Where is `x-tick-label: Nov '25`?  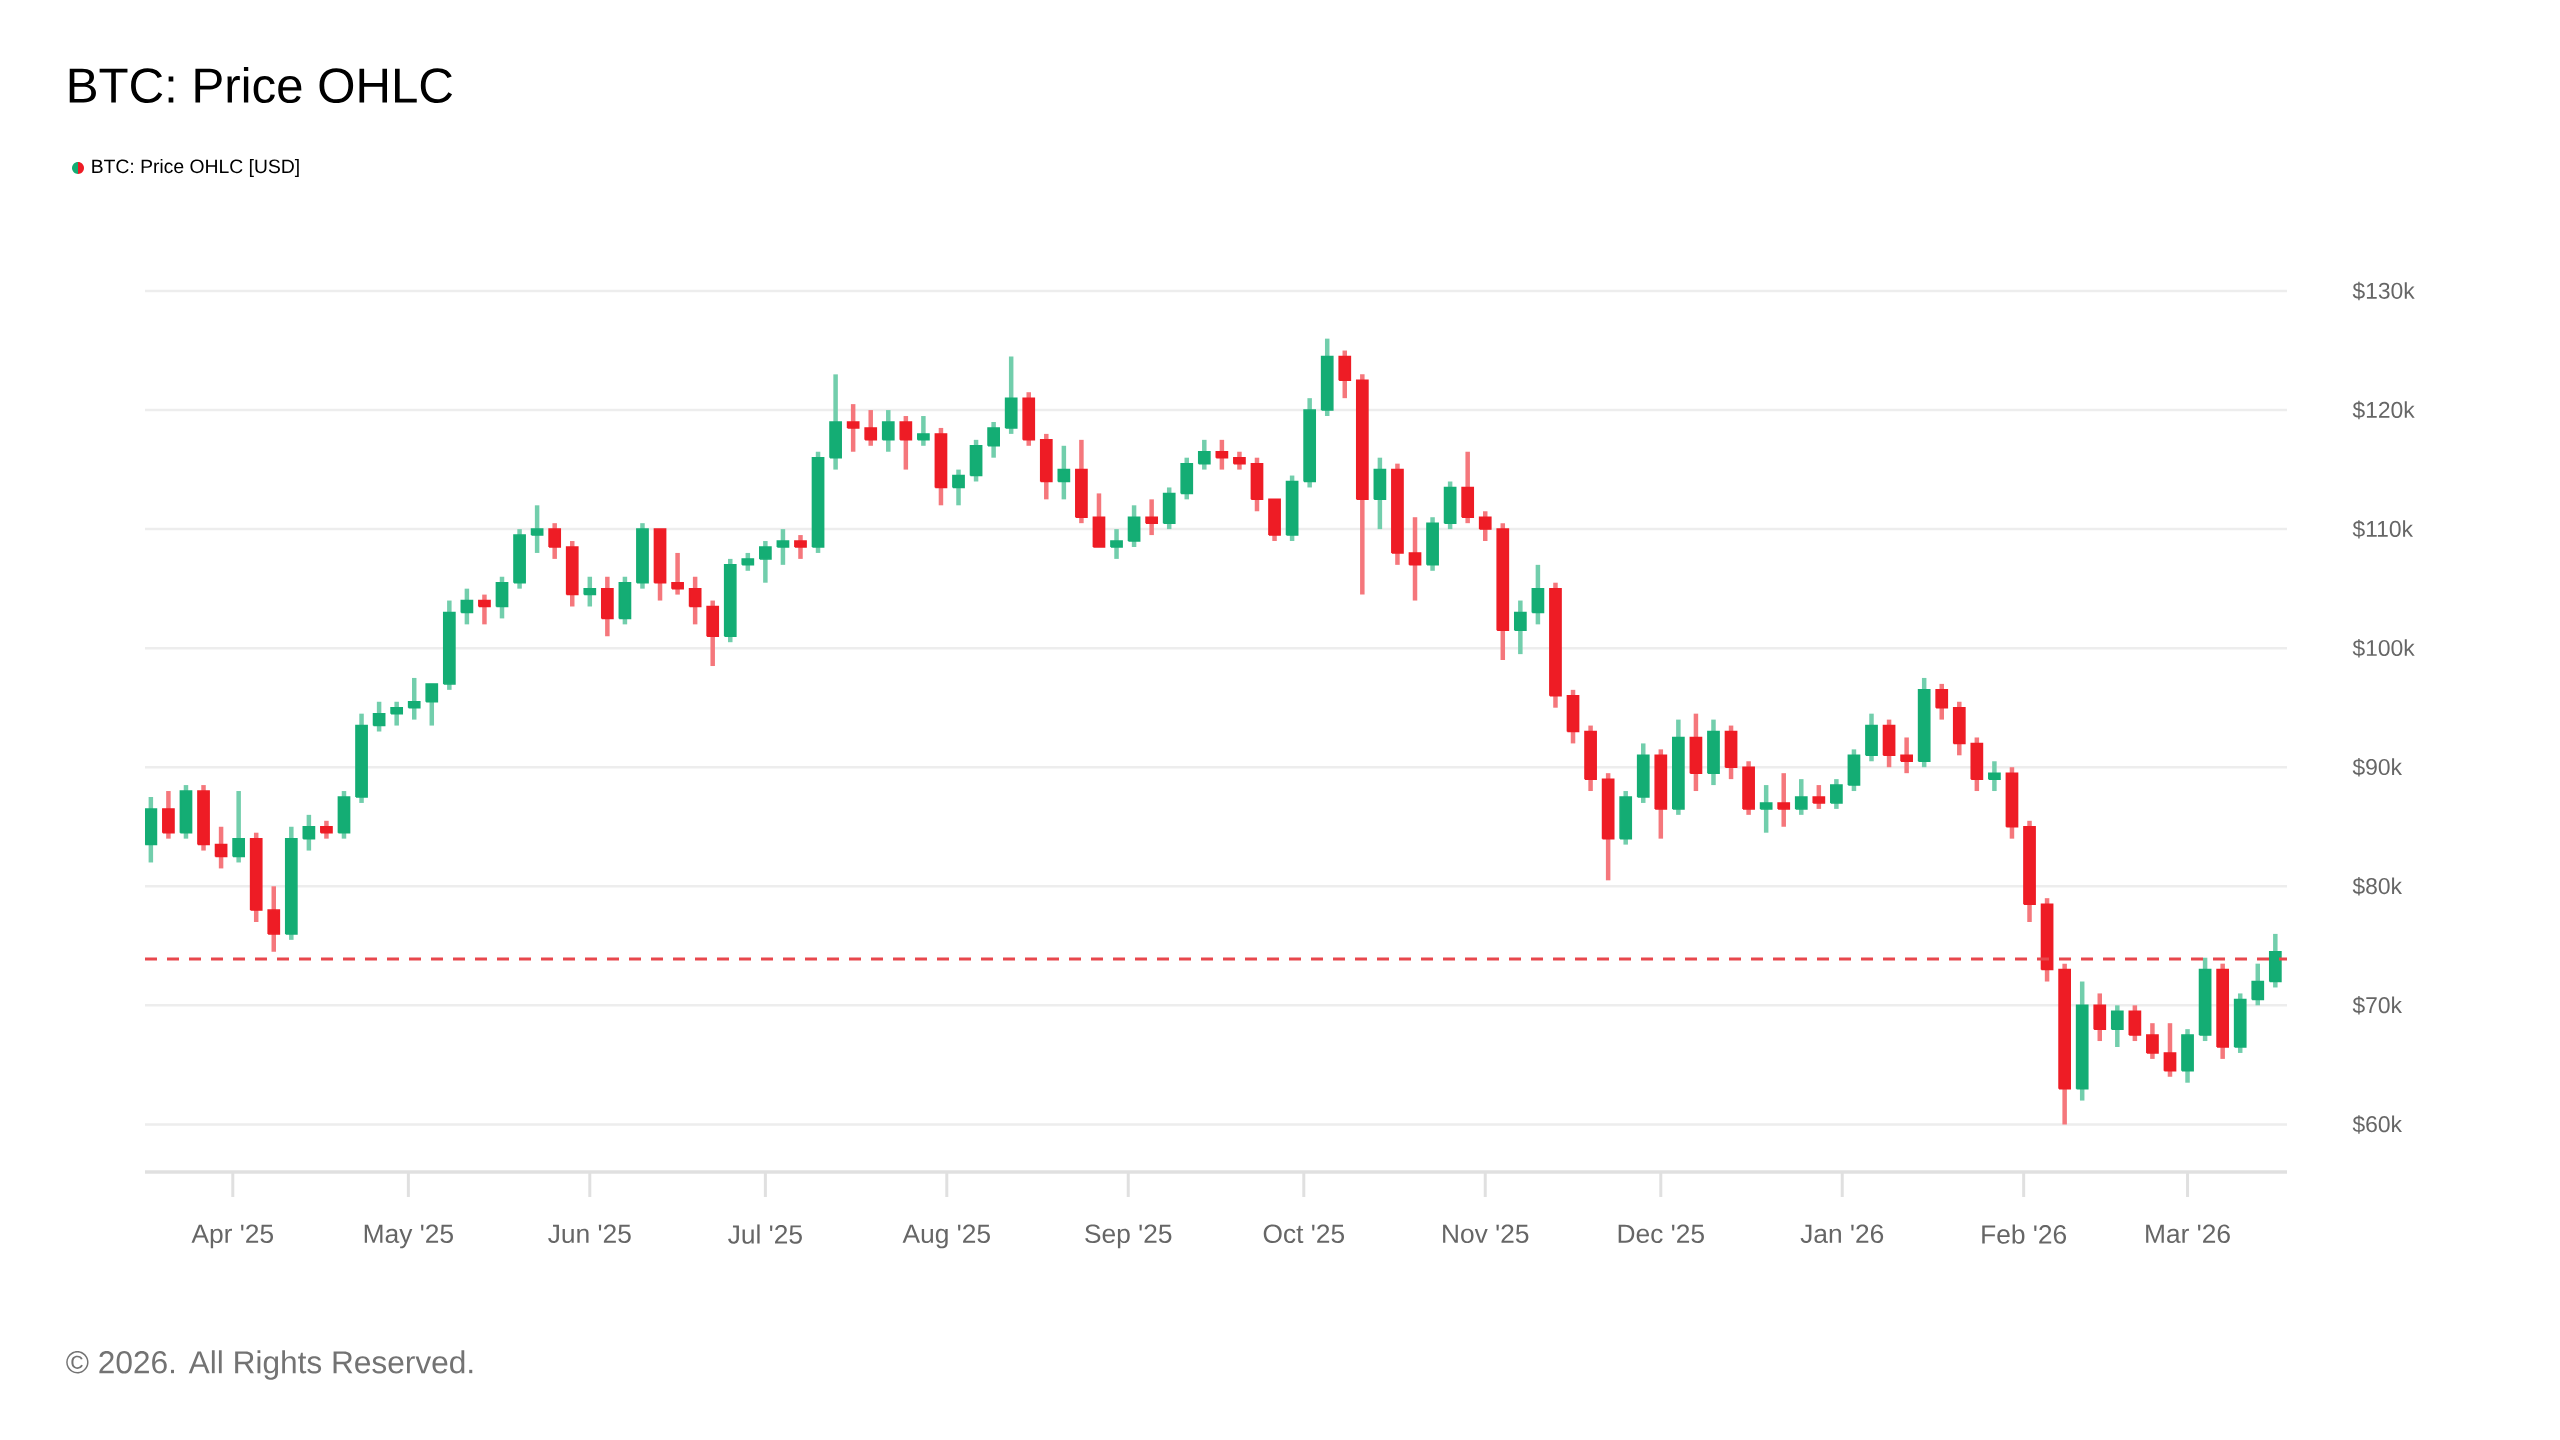 x-tick-label: Nov '25 is located at coordinates (1486, 1234).